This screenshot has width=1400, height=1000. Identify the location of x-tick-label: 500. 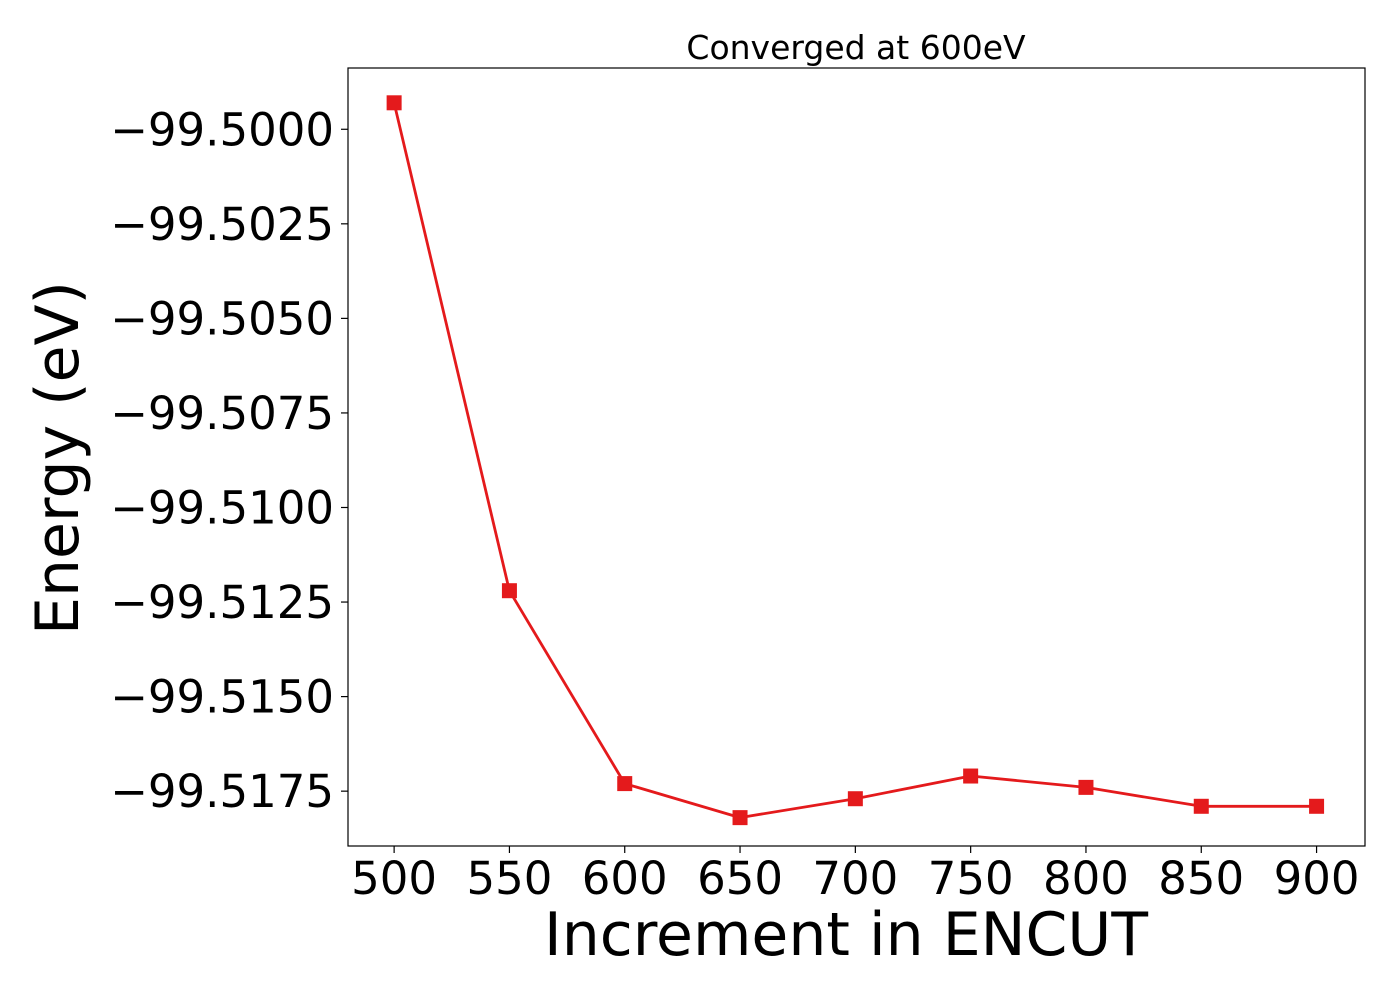
(394, 878).